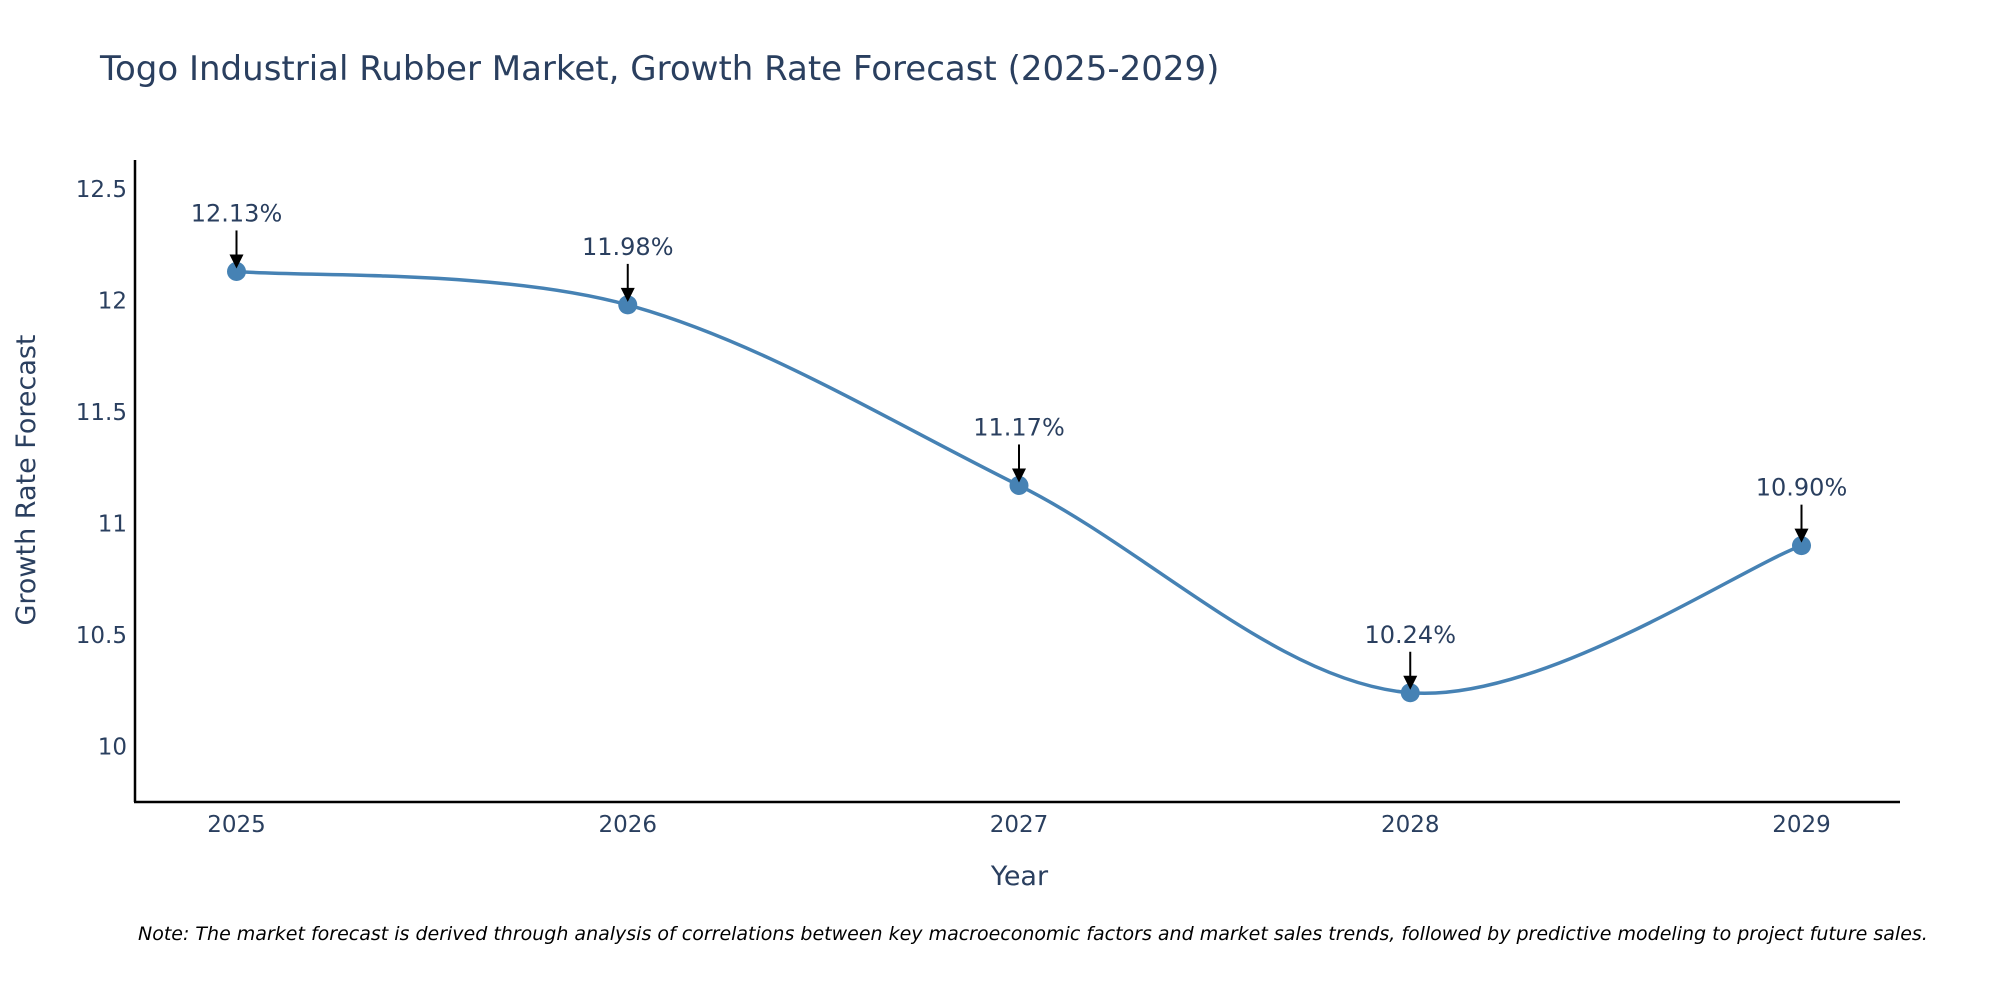 This screenshot has height=1000, width=2000. I want to click on y-tick-label: 10, so click(112, 747).